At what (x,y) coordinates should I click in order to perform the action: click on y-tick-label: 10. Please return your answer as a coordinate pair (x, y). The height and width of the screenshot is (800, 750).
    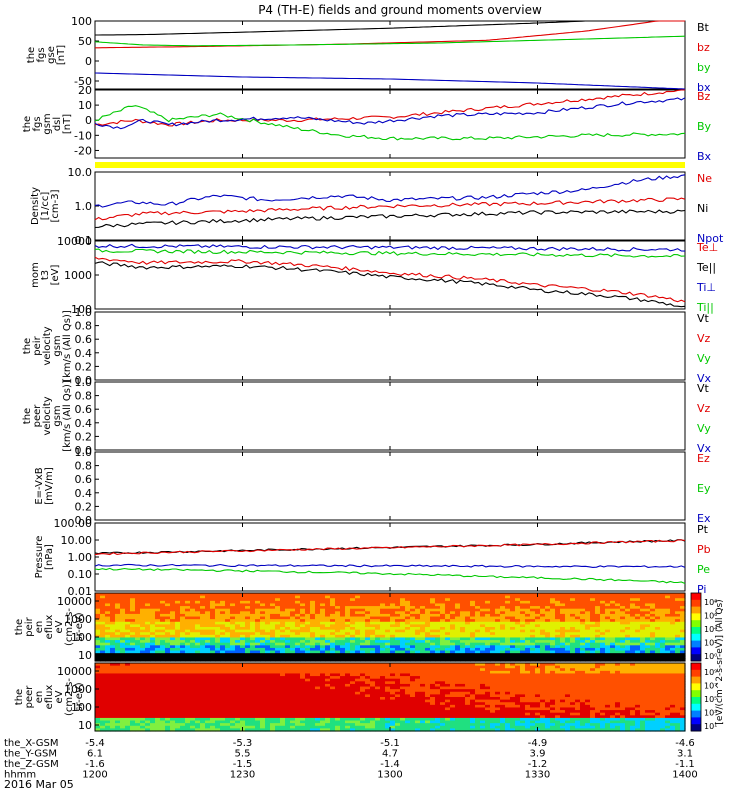
    Looking at the image, I should click on (85, 105).